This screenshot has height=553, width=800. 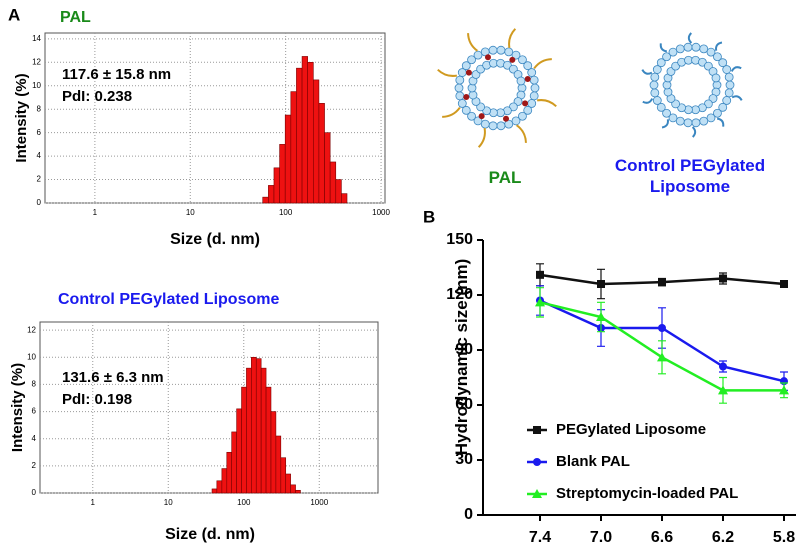 I want to click on y-tick-label: 12, so click(x=36, y=61).